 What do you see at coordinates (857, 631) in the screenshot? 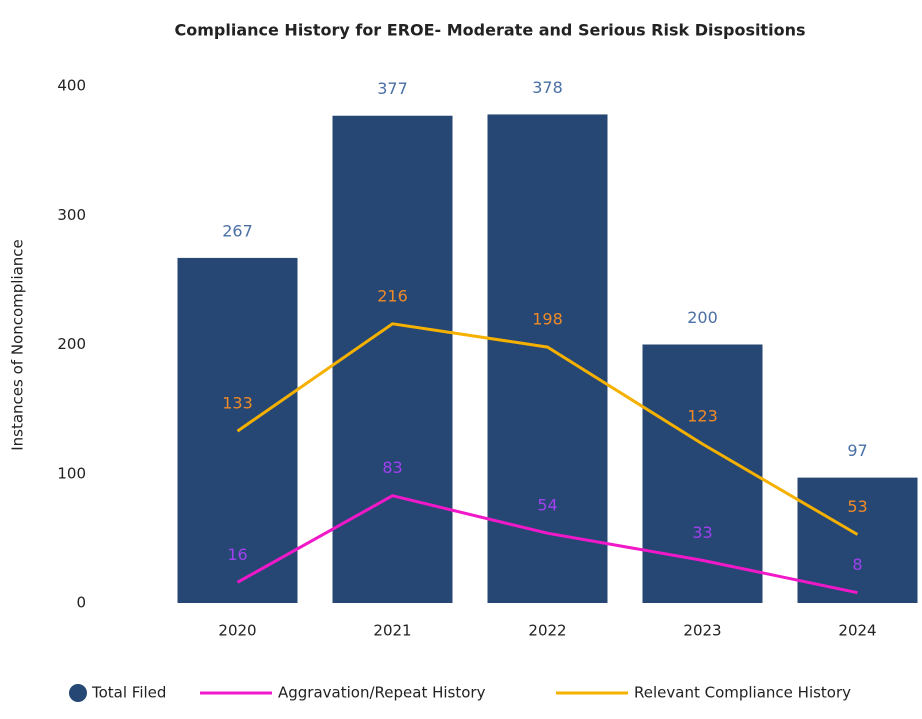
I see `x-tick-label: 2024` at bounding box center [857, 631].